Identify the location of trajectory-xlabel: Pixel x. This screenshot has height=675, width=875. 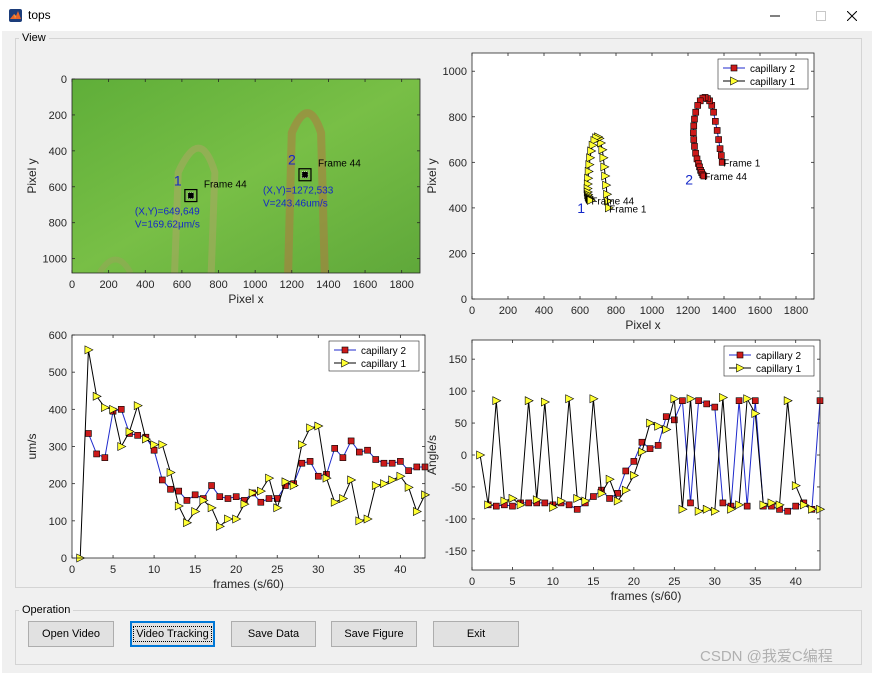
(642, 325).